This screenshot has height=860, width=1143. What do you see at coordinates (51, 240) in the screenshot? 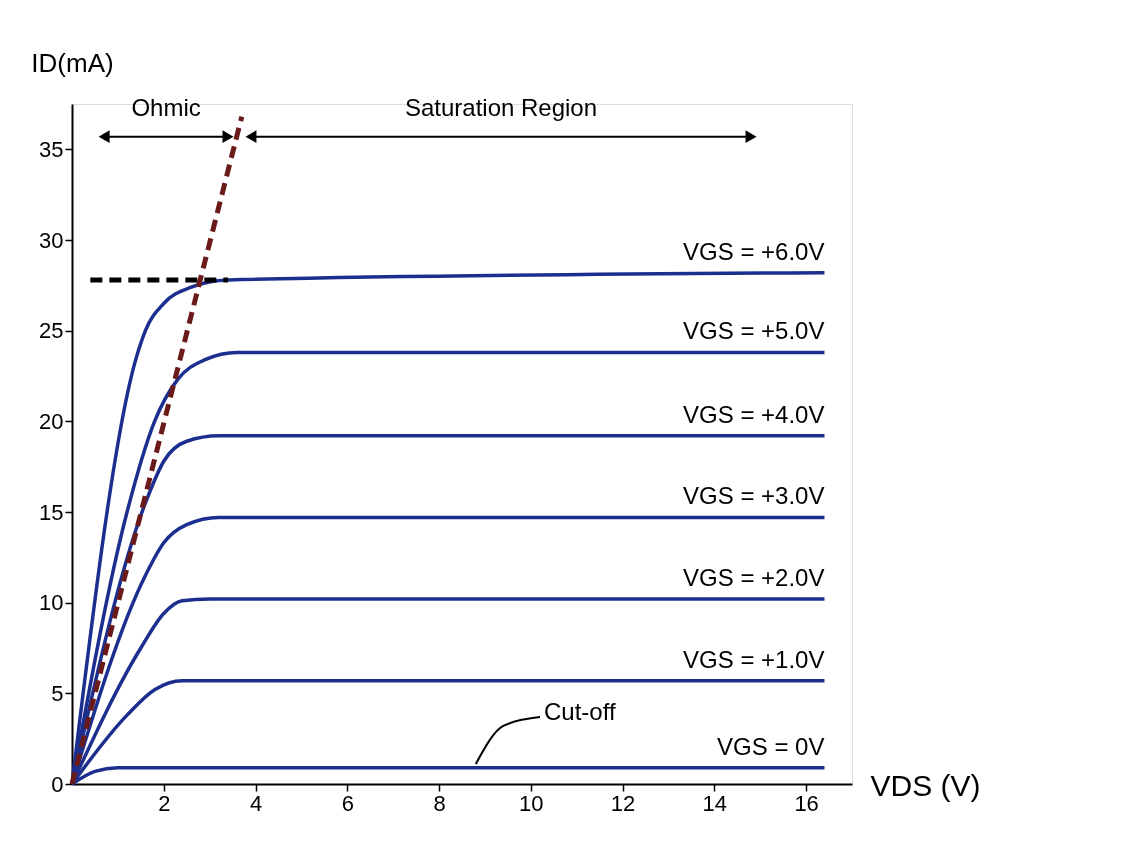
I see `y-tick-label: 30` at bounding box center [51, 240].